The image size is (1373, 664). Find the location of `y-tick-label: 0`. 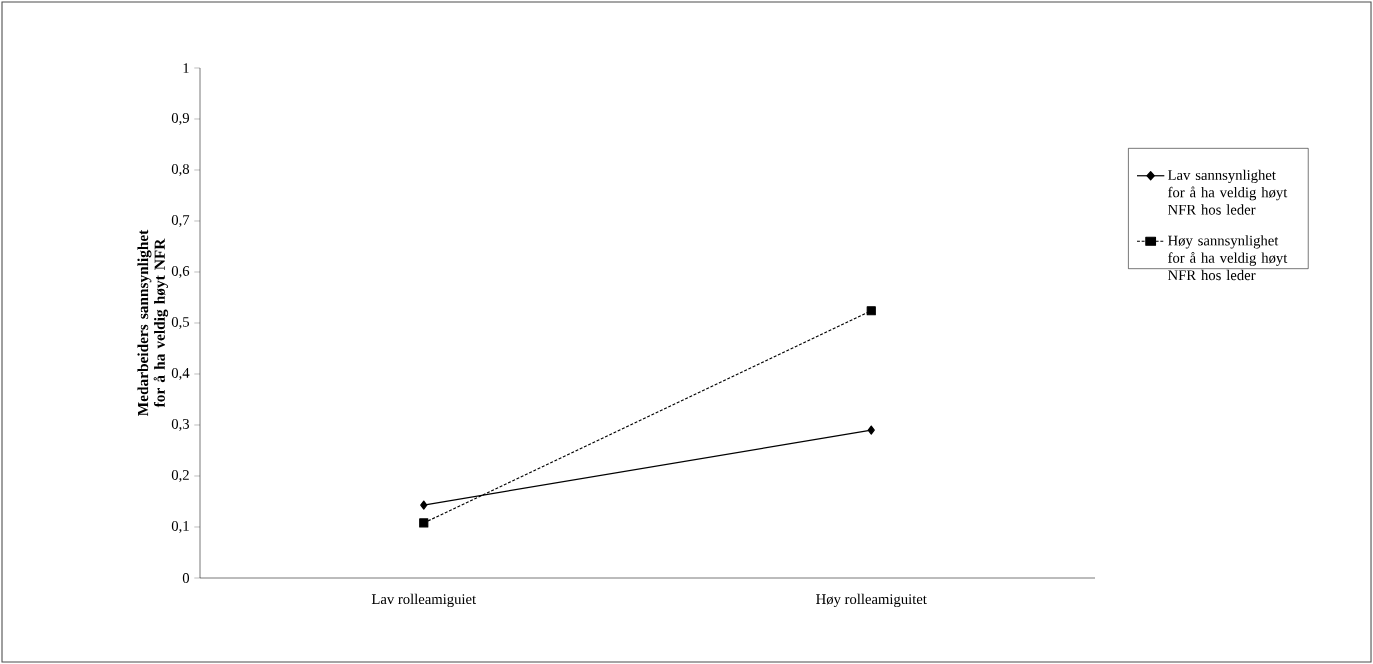

y-tick-label: 0 is located at coordinates (186, 578).